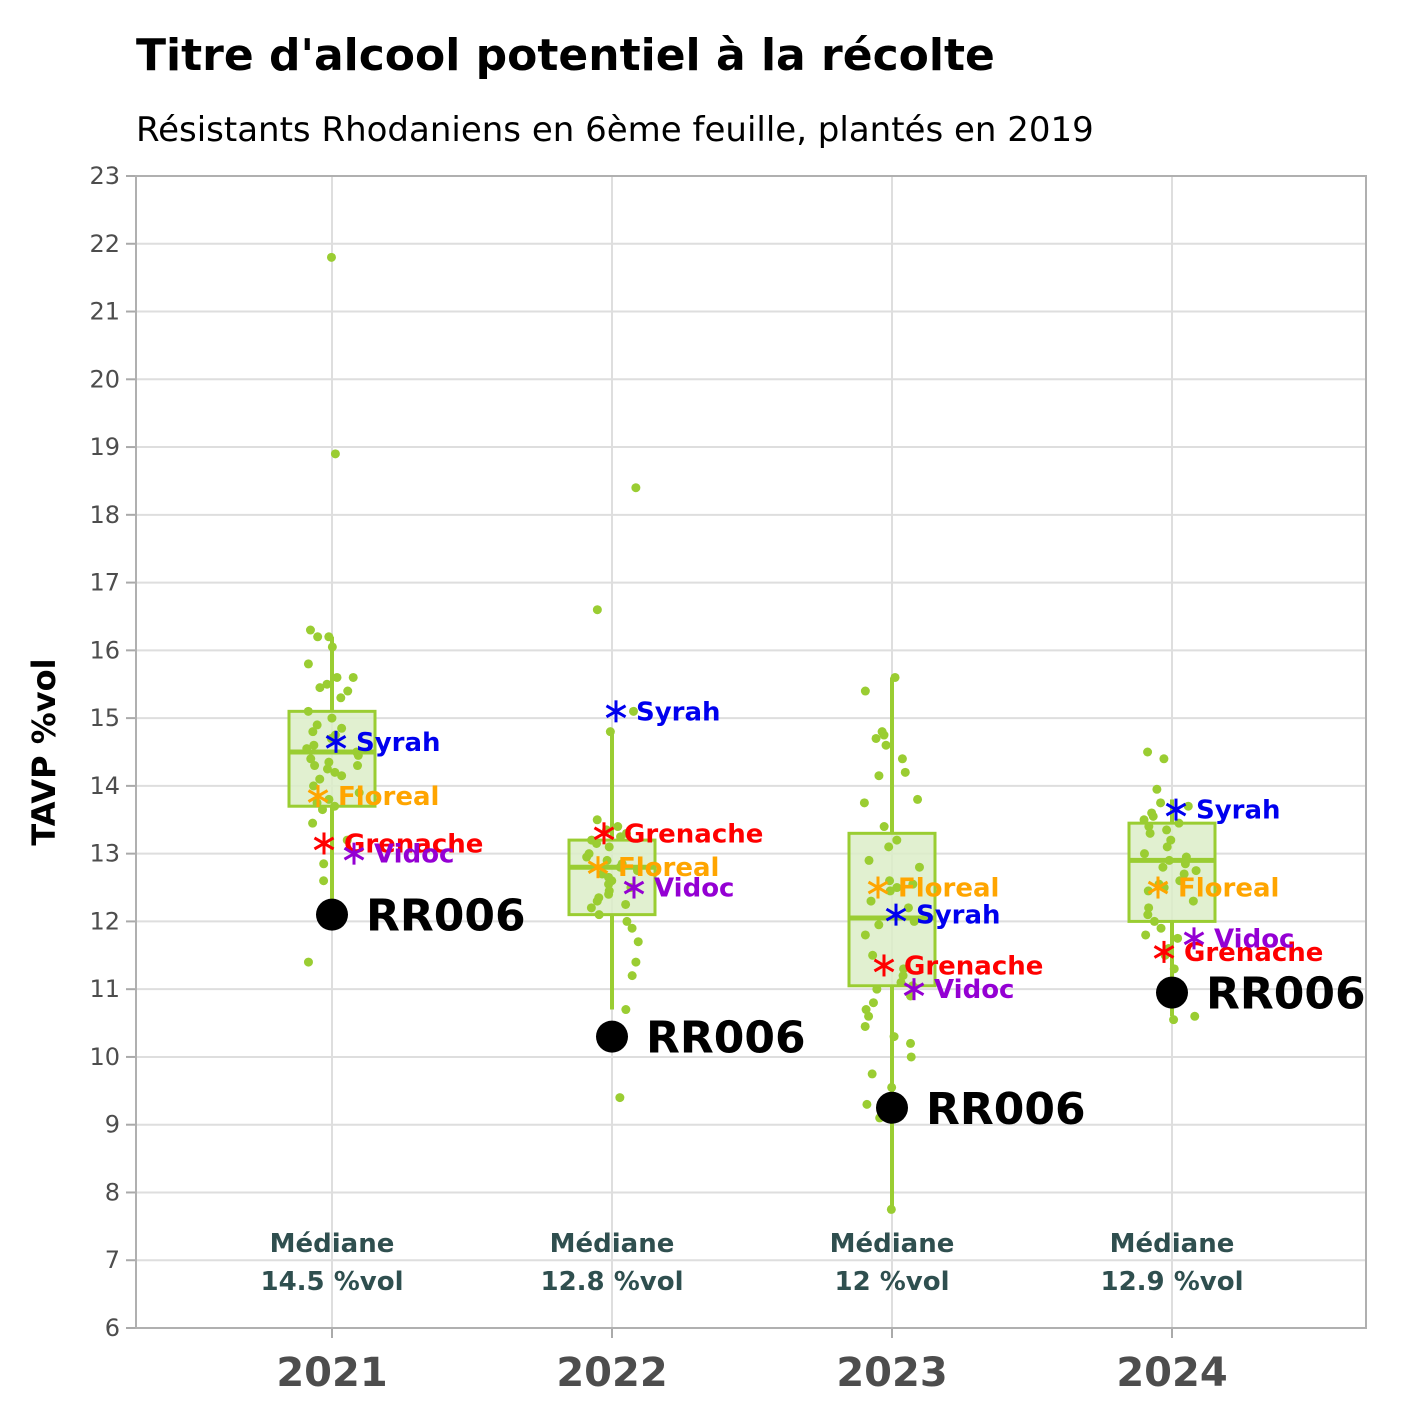  What do you see at coordinates (104, 515) in the screenshot?
I see `y-tick-label: 18` at bounding box center [104, 515].